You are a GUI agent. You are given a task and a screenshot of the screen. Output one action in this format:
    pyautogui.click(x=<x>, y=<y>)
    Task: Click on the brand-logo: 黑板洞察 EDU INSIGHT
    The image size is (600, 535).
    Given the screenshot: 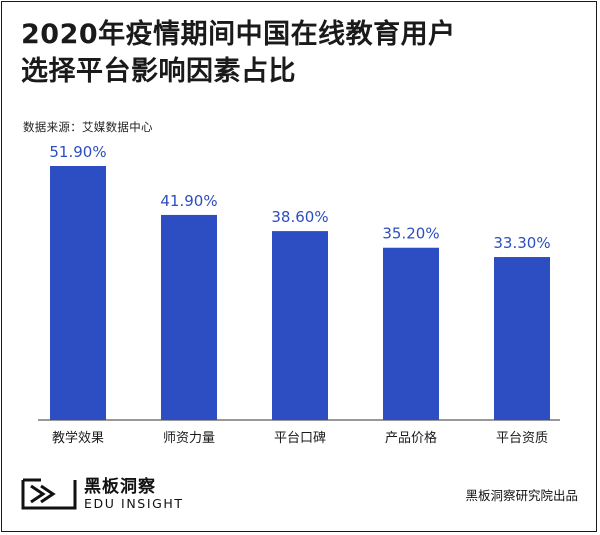 What is the action you would take?
    pyautogui.click(x=131, y=494)
    